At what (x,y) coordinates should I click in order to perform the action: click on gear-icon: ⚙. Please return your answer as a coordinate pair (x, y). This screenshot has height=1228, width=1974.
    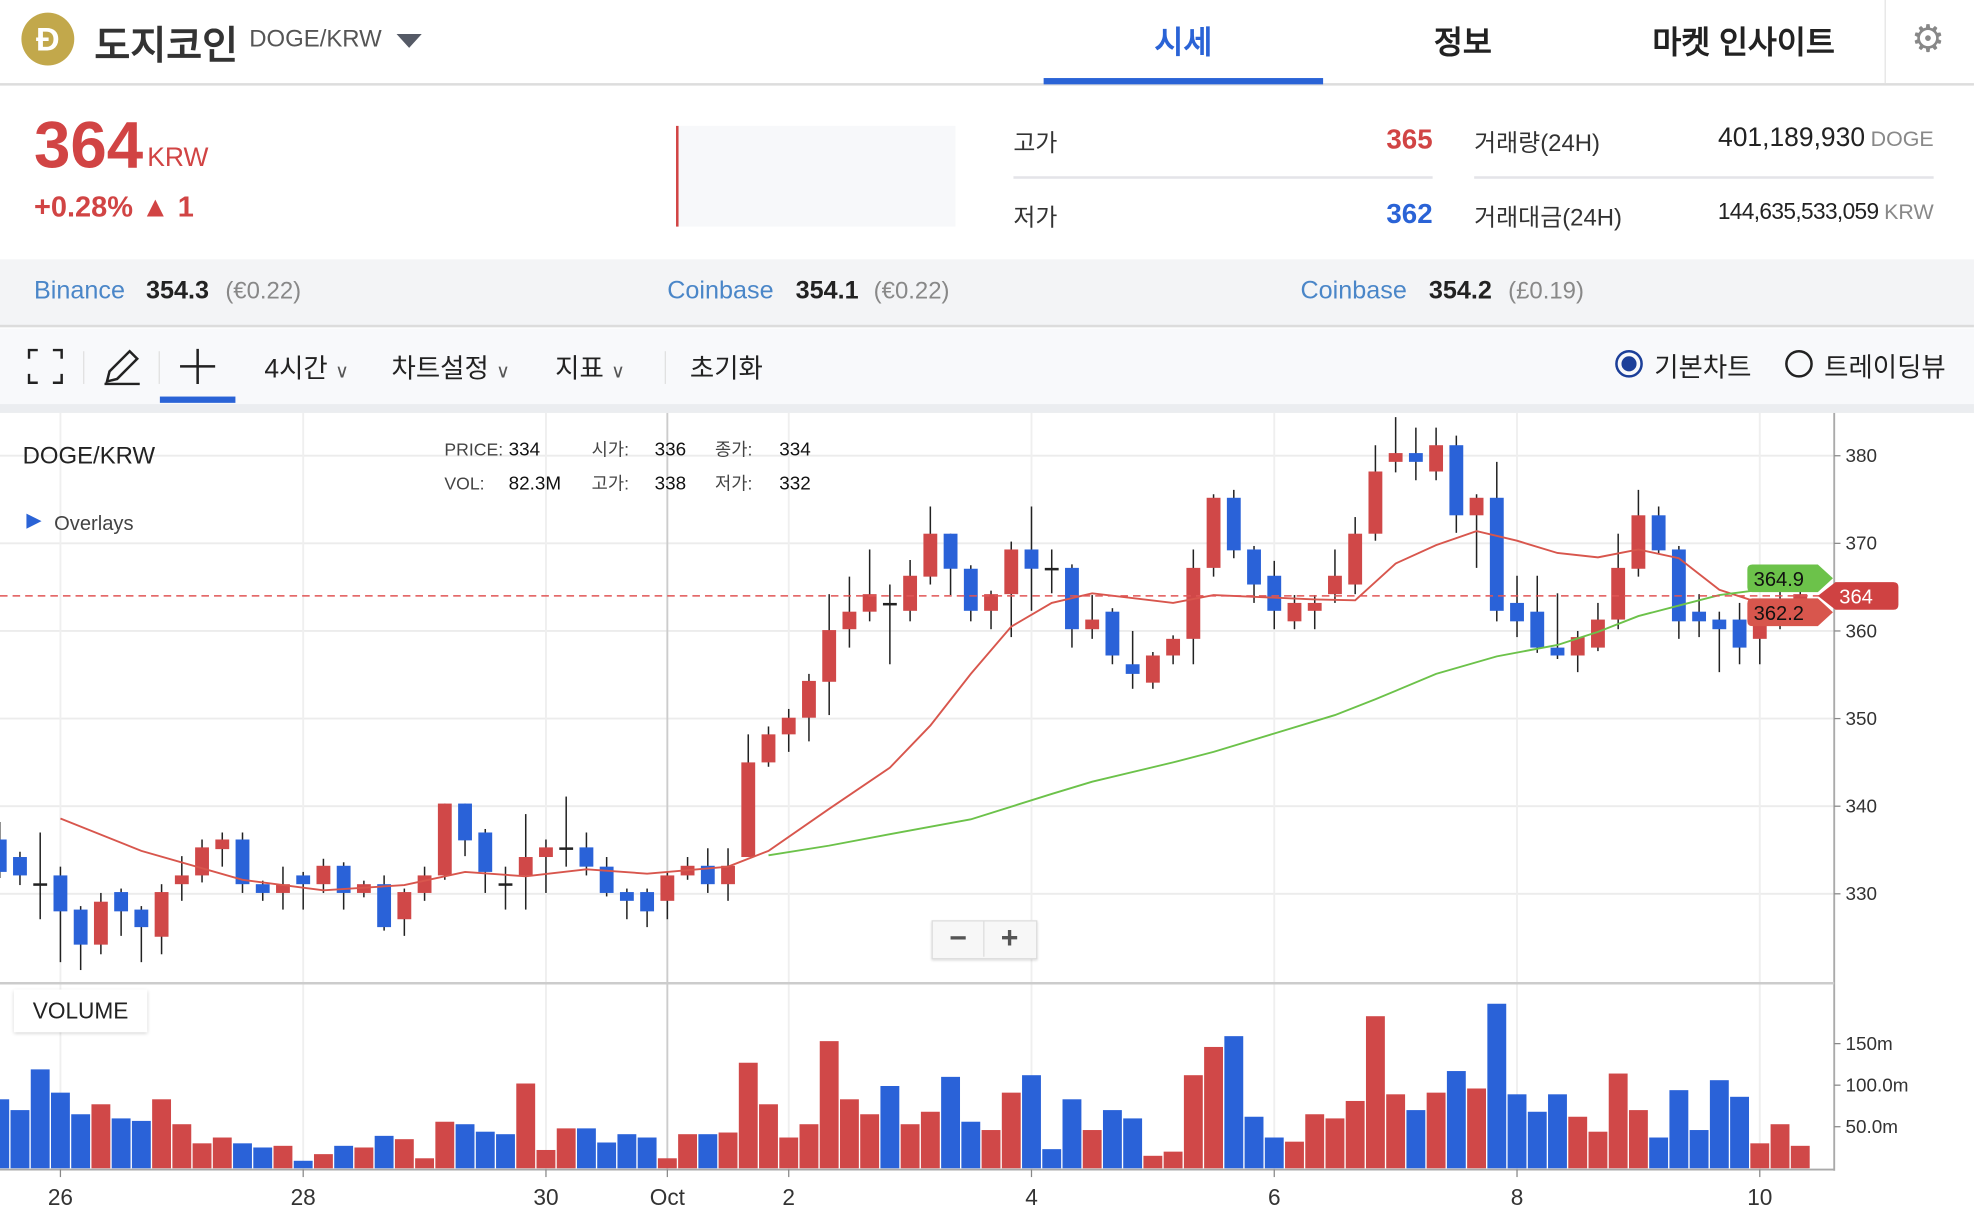
    Looking at the image, I should click on (1928, 39).